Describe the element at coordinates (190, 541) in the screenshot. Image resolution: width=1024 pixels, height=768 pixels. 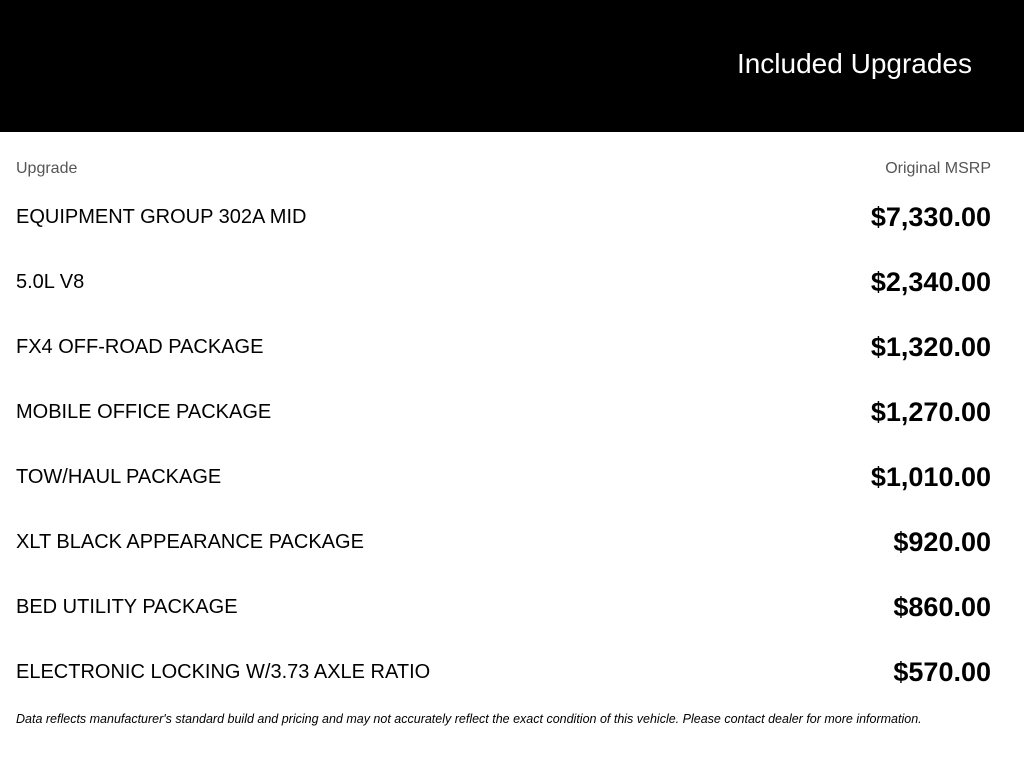
I see `upgrade-name: XLT BLACK APPEARANCE PACKAGE` at that location.